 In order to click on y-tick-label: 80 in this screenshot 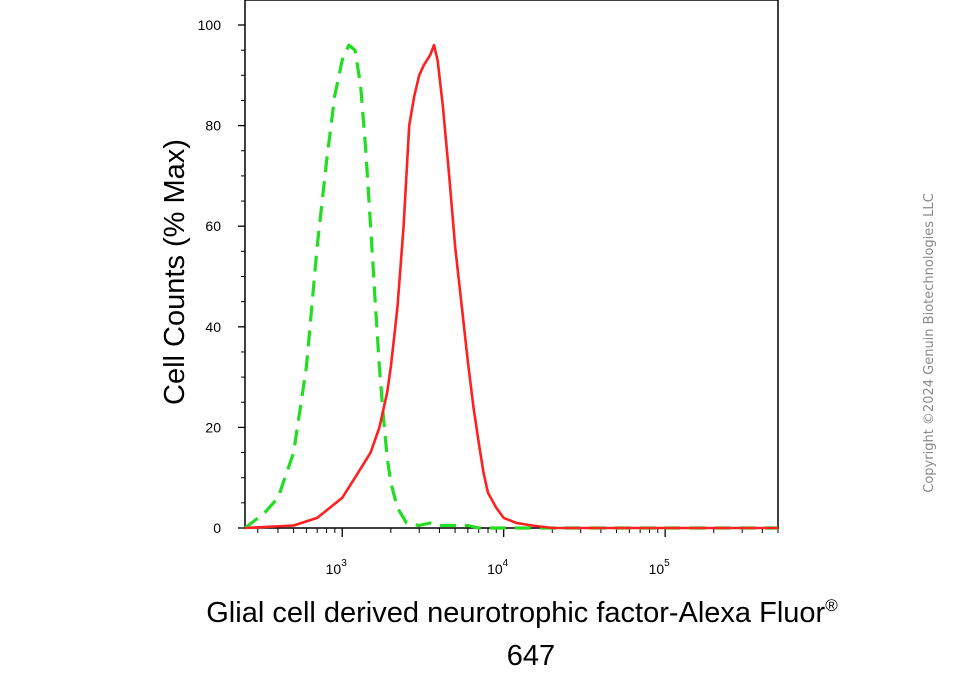, I will do `click(213, 126)`.